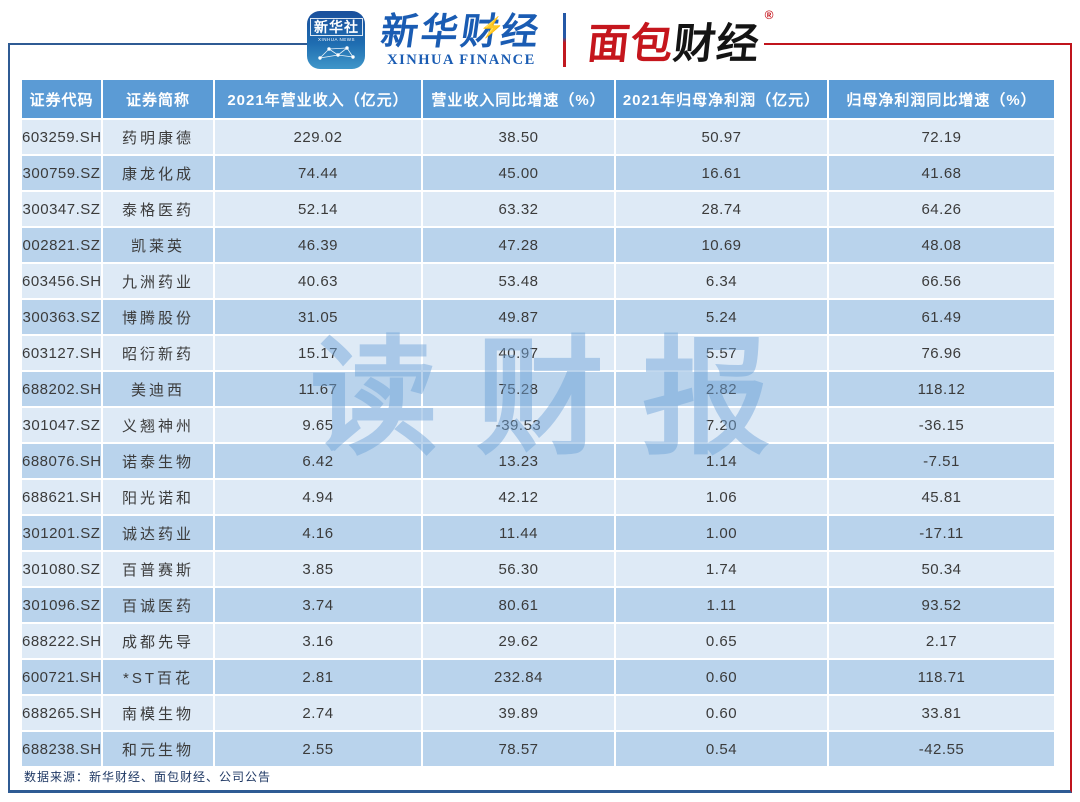 Image resolution: width=1080 pixels, height=802 pixels. I want to click on cell-security-name: 美迪西, so click(158, 389).